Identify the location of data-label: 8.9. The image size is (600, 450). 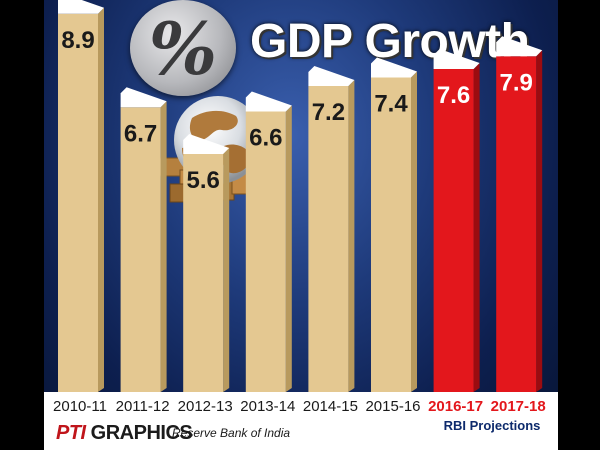
(77, 40).